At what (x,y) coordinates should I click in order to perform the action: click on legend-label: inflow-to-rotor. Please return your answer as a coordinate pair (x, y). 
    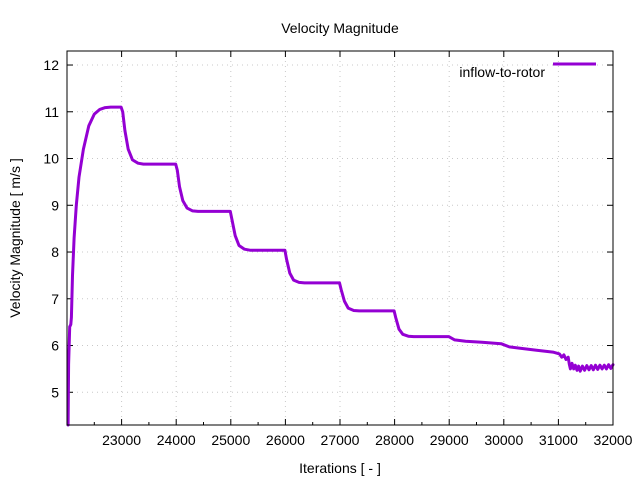
    Looking at the image, I should click on (502, 72).